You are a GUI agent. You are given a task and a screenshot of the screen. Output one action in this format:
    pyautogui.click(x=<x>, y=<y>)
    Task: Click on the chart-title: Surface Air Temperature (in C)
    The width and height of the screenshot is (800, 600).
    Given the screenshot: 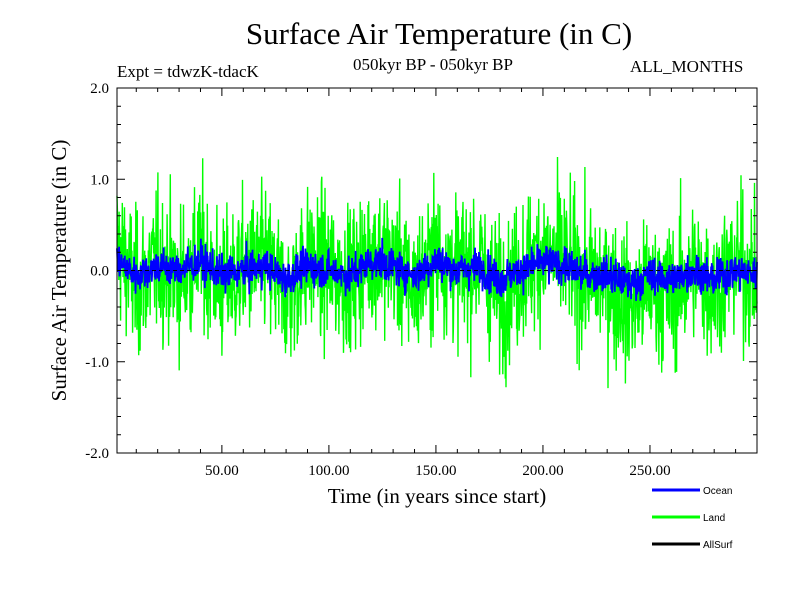 What is the action you would take?
    pyautogui.click(x=439, y=33)
    